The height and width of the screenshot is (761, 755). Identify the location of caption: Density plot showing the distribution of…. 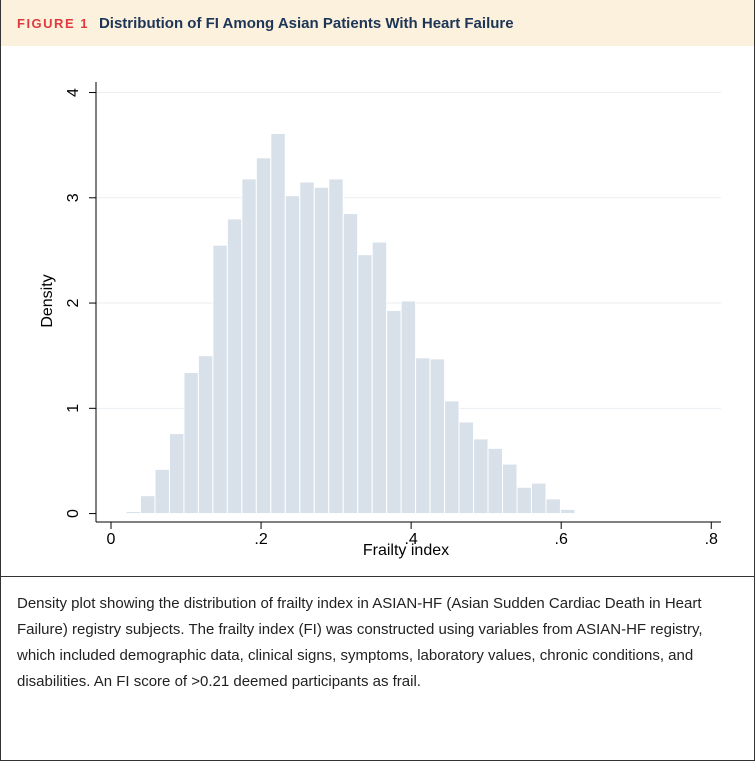
(360, 642).